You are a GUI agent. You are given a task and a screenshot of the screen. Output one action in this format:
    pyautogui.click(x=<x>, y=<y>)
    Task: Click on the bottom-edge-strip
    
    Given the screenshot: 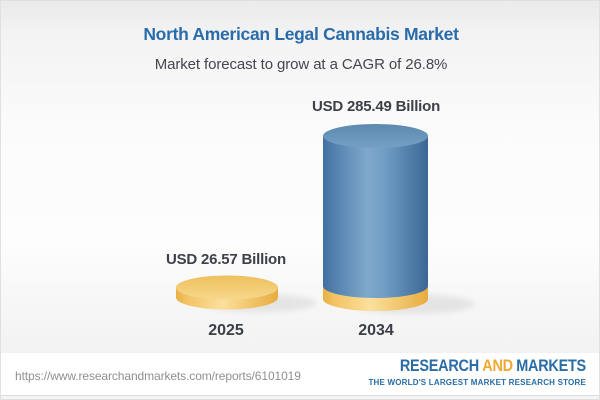 What is the action you would take?
    pyautogui.click(x=300, y=397)
    